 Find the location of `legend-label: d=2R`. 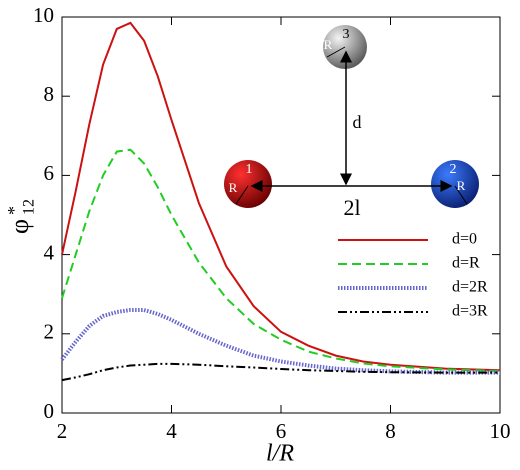

legend-label: d=2R is located at coordinates (470, 287).